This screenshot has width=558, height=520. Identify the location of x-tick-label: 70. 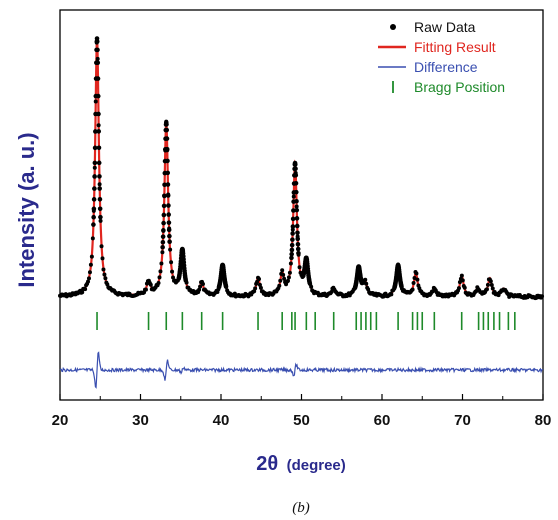
(462, 420).